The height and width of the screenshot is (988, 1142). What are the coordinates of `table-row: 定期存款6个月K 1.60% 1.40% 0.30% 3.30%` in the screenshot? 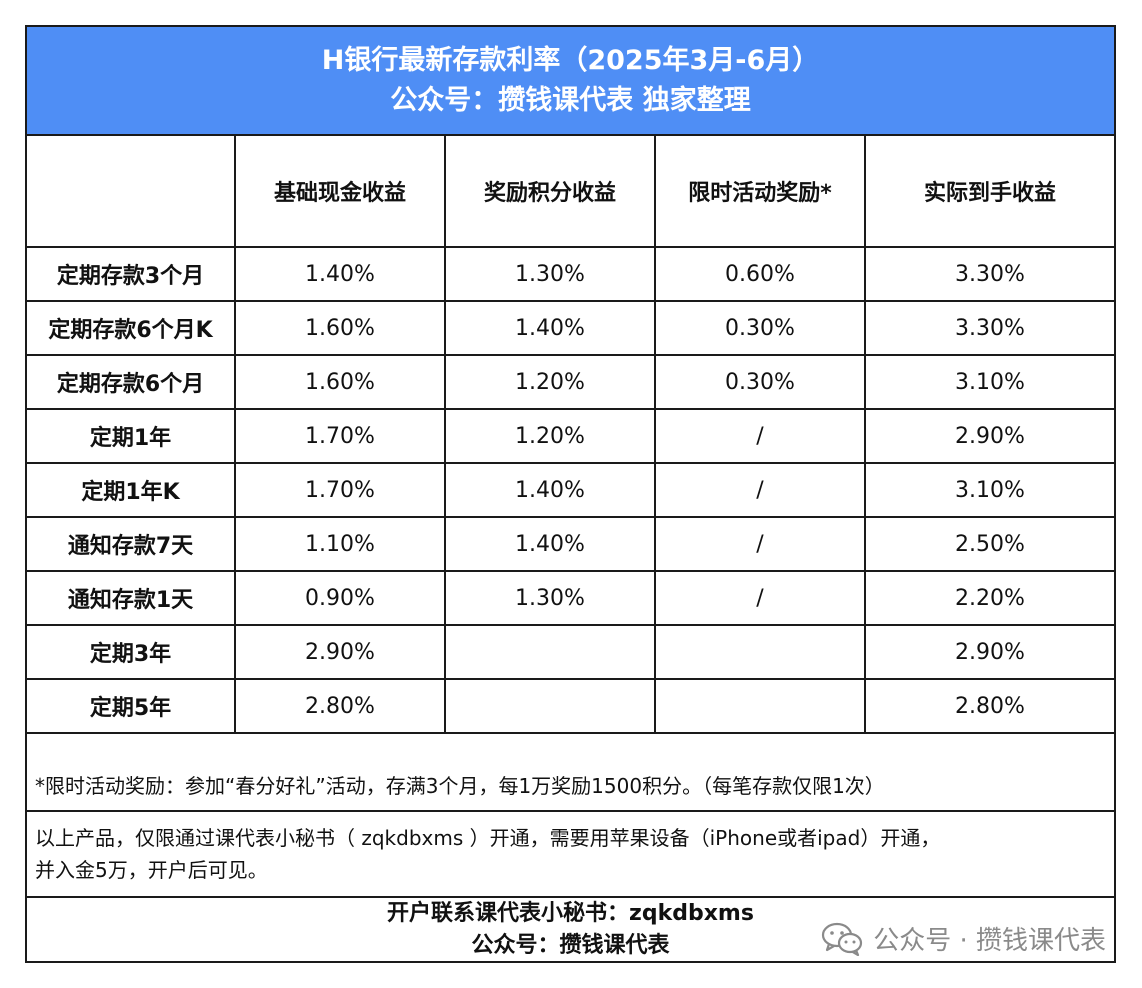 It's located at (570, 328).